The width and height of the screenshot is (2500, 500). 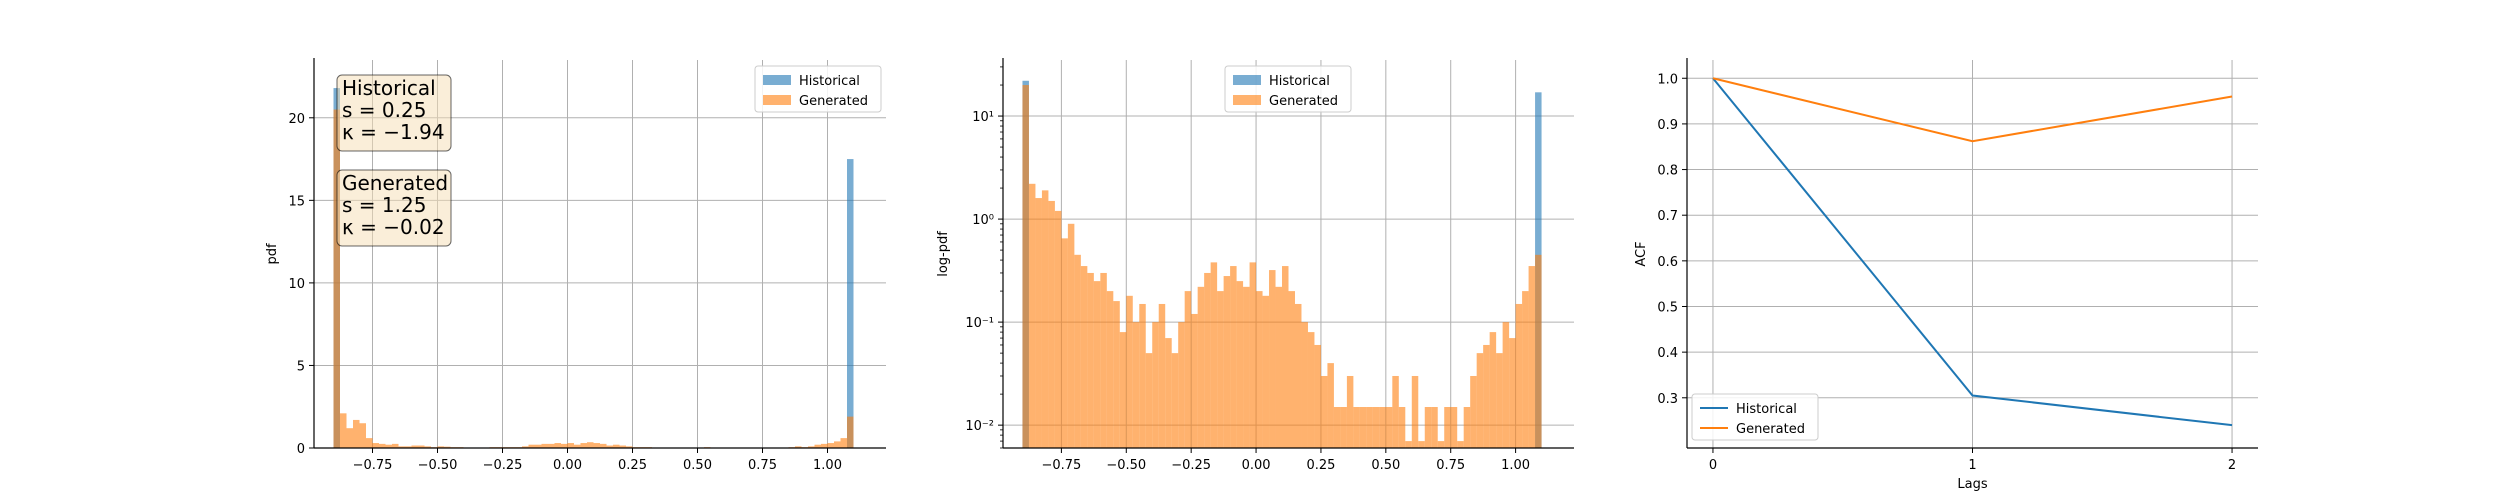 What do you see at coordinates (1515, 465) in the screenshot?
I see `x-tick-label: 1.00` at bounding box center [1515, 465].